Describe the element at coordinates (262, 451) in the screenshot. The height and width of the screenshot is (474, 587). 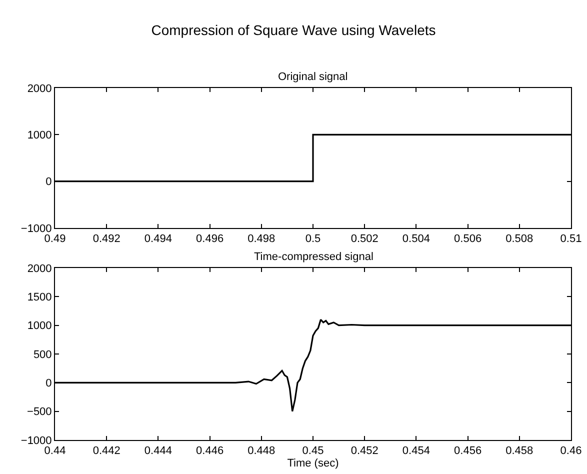
I see `x-tick-label: 0.448` at that location.